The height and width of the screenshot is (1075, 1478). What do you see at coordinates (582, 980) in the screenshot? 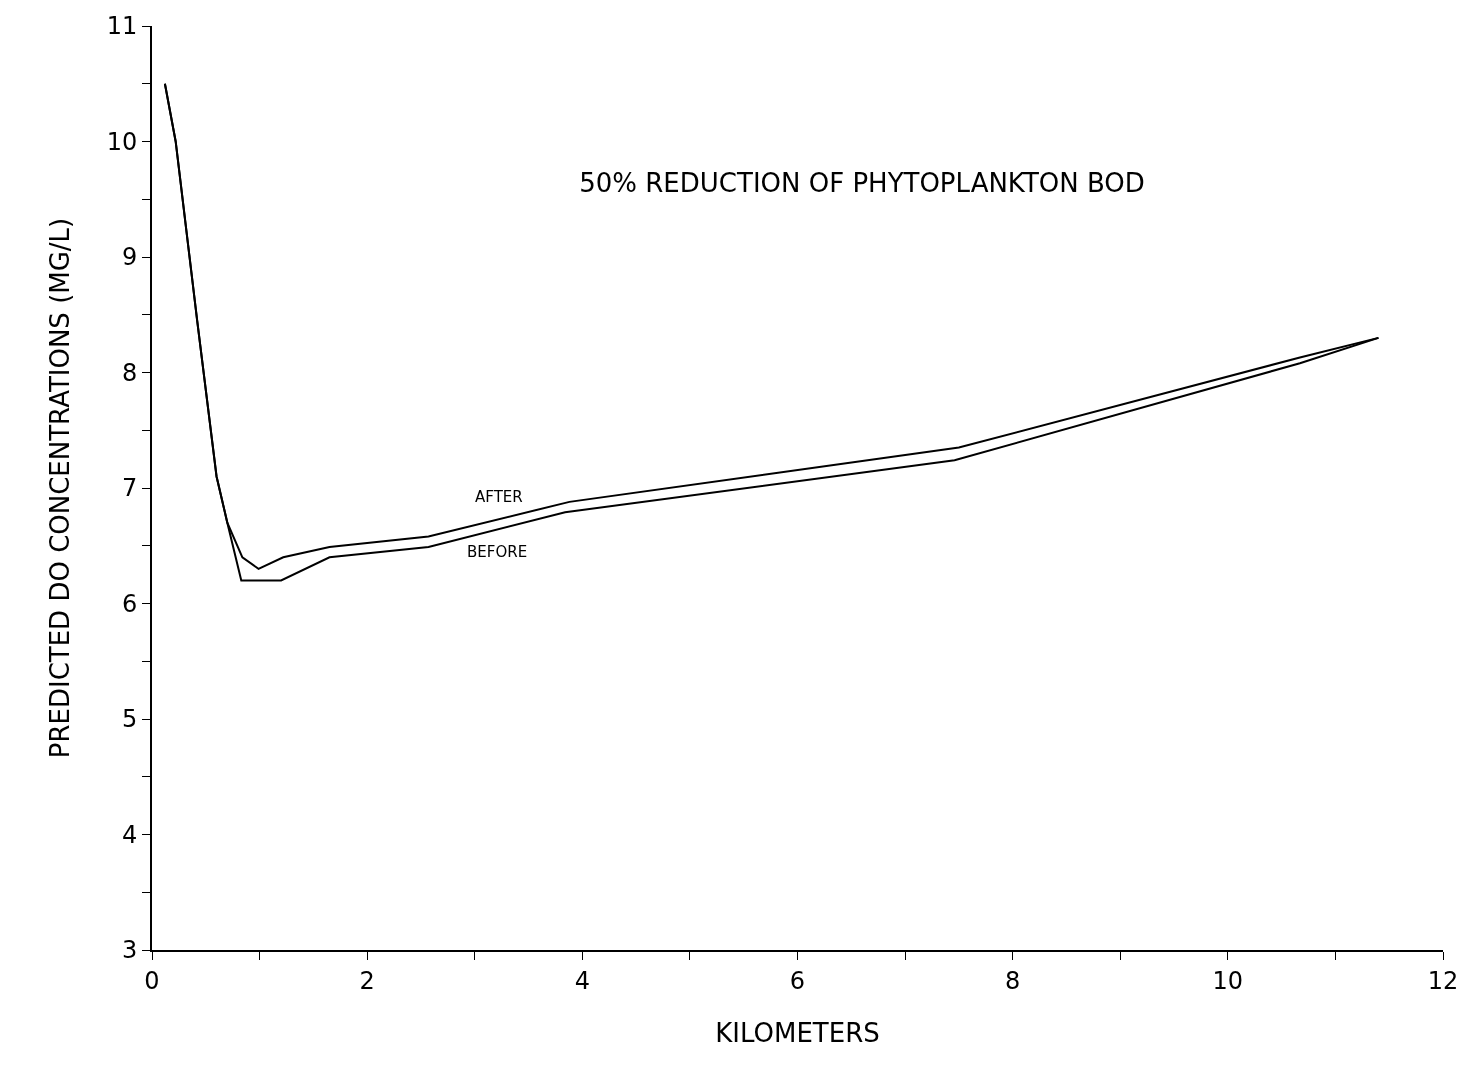
I see `x-tick-label: 4` at bounding box center [582, 980].